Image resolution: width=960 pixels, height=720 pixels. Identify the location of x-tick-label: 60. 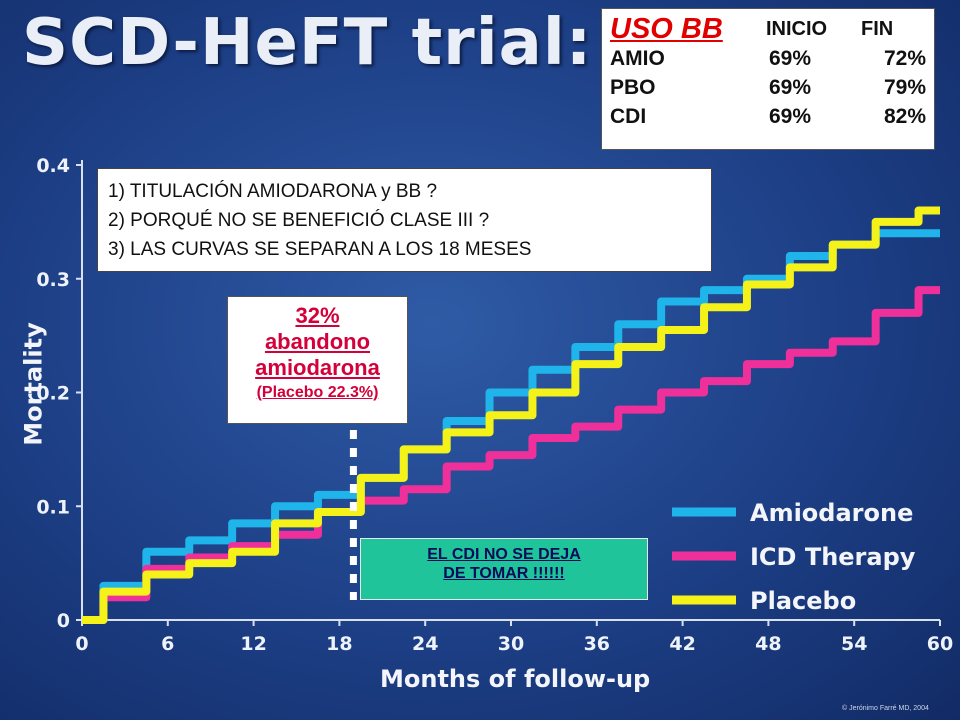
(940, 644).